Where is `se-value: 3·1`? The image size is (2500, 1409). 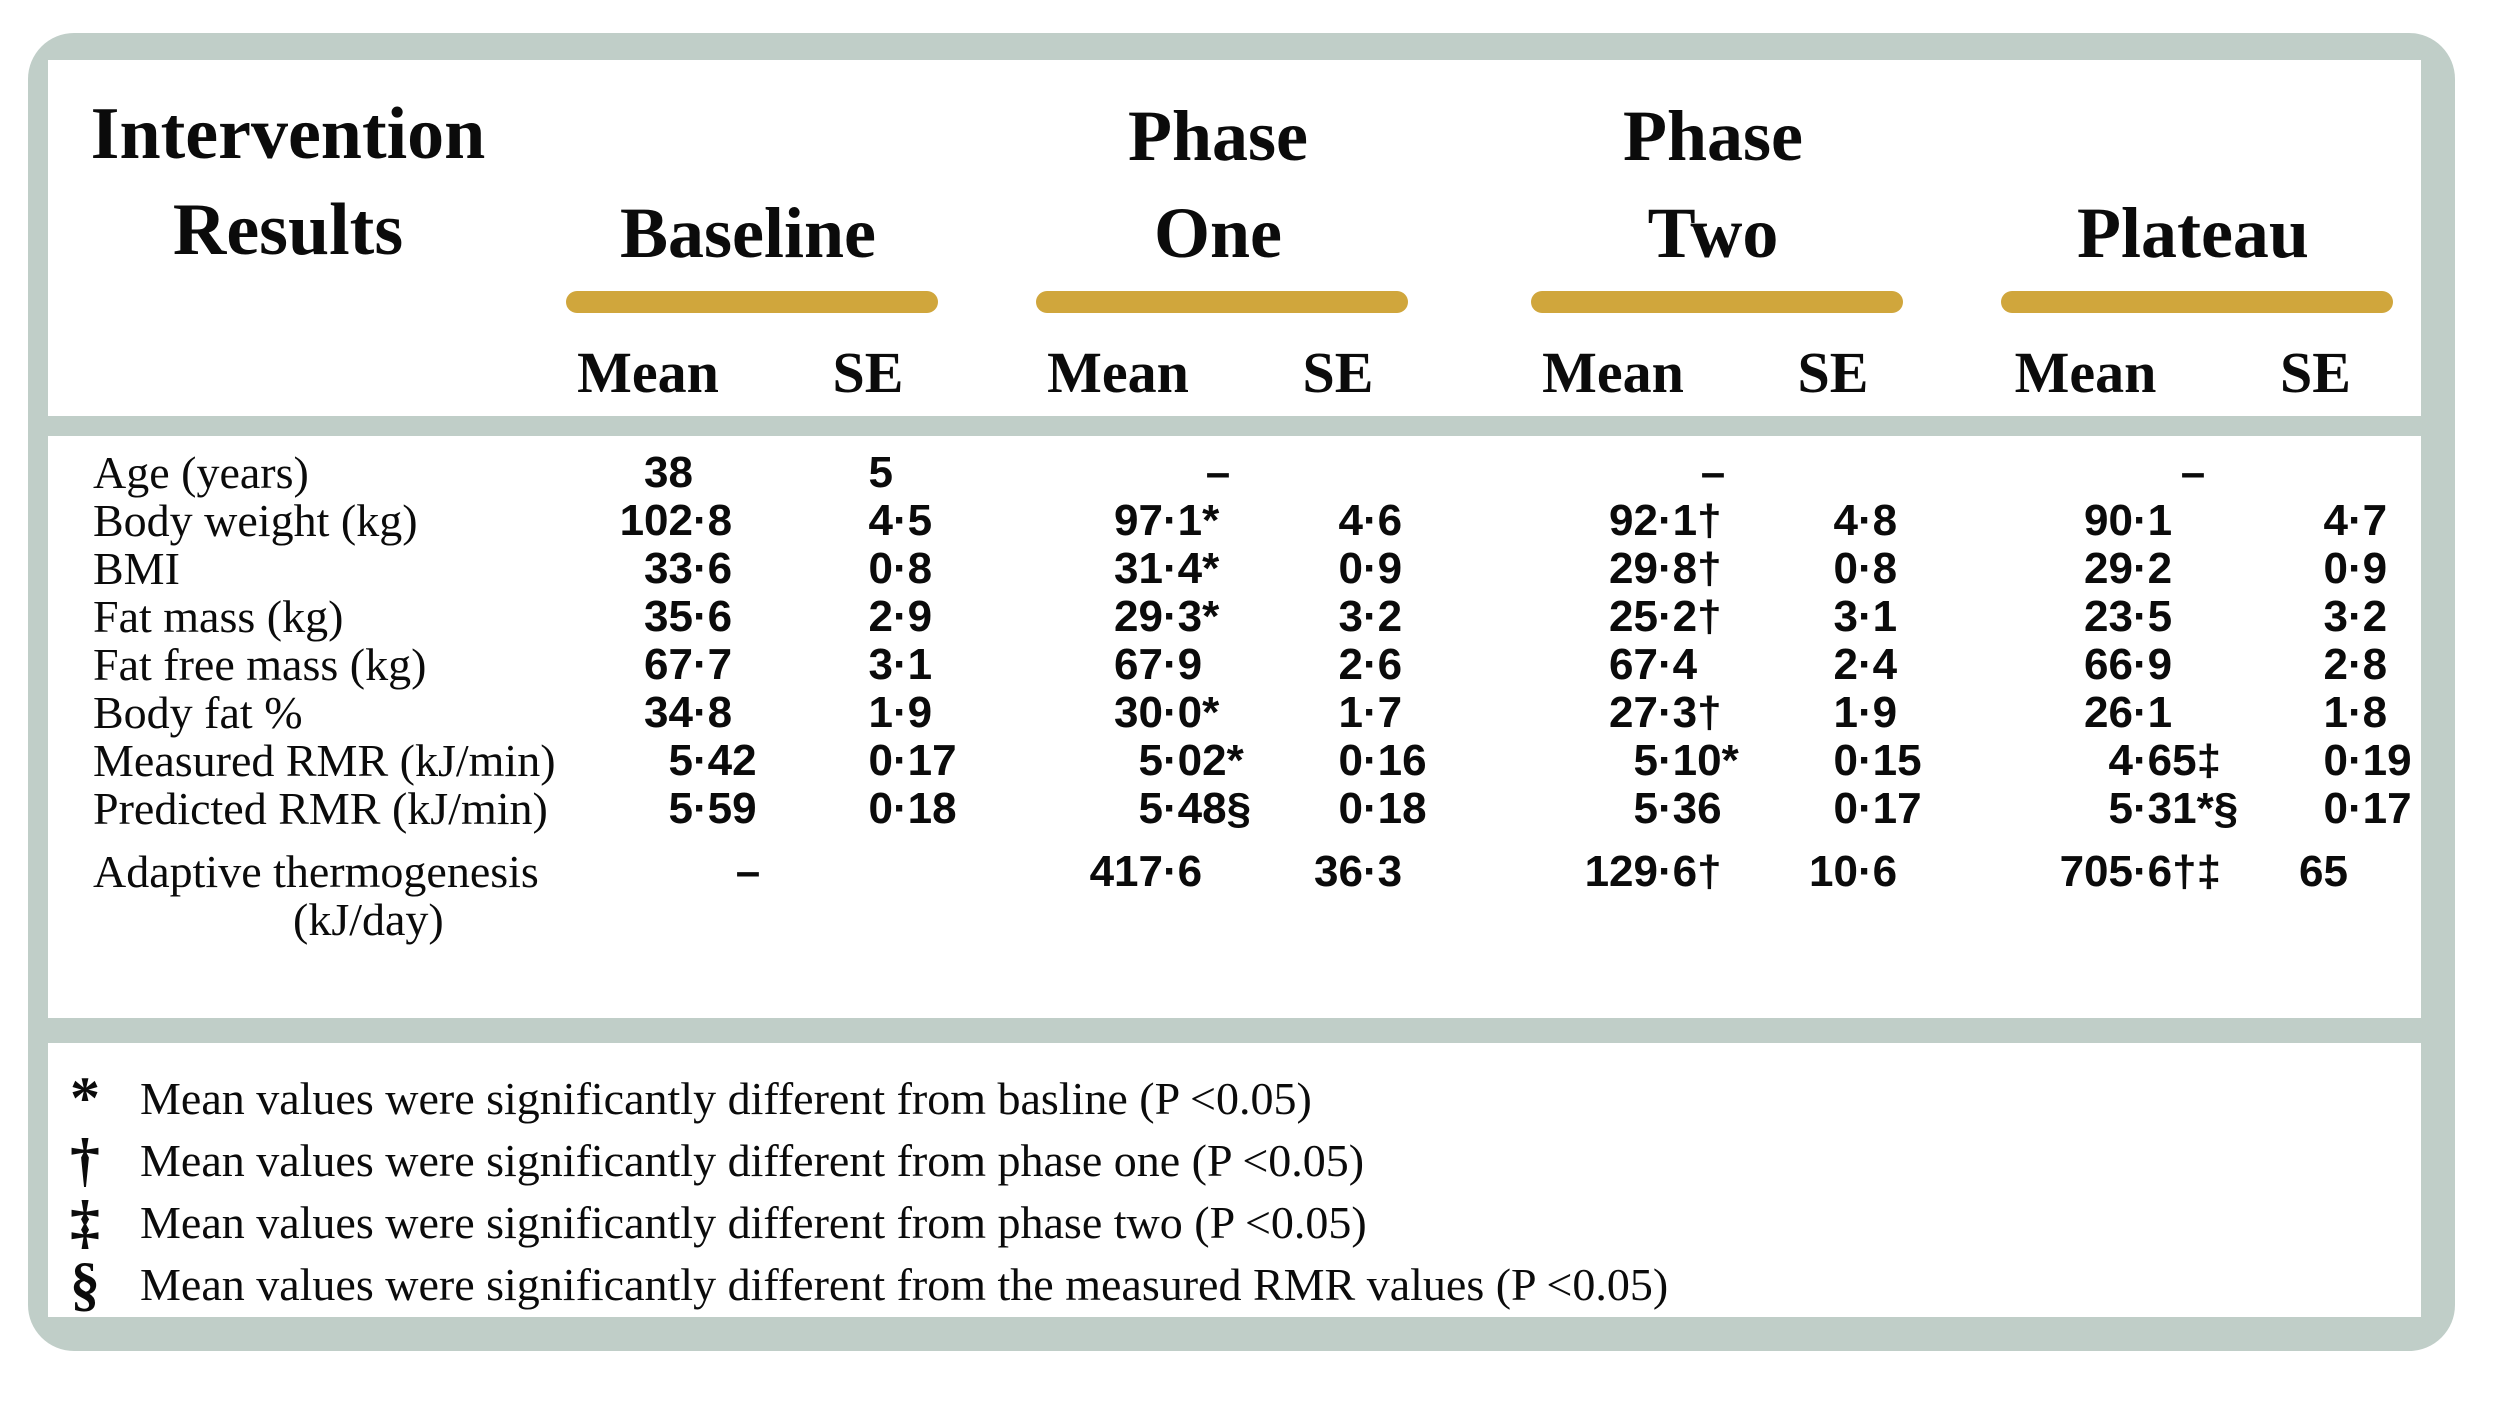 se-value: 3·1 is located at coordinates (900, 664).